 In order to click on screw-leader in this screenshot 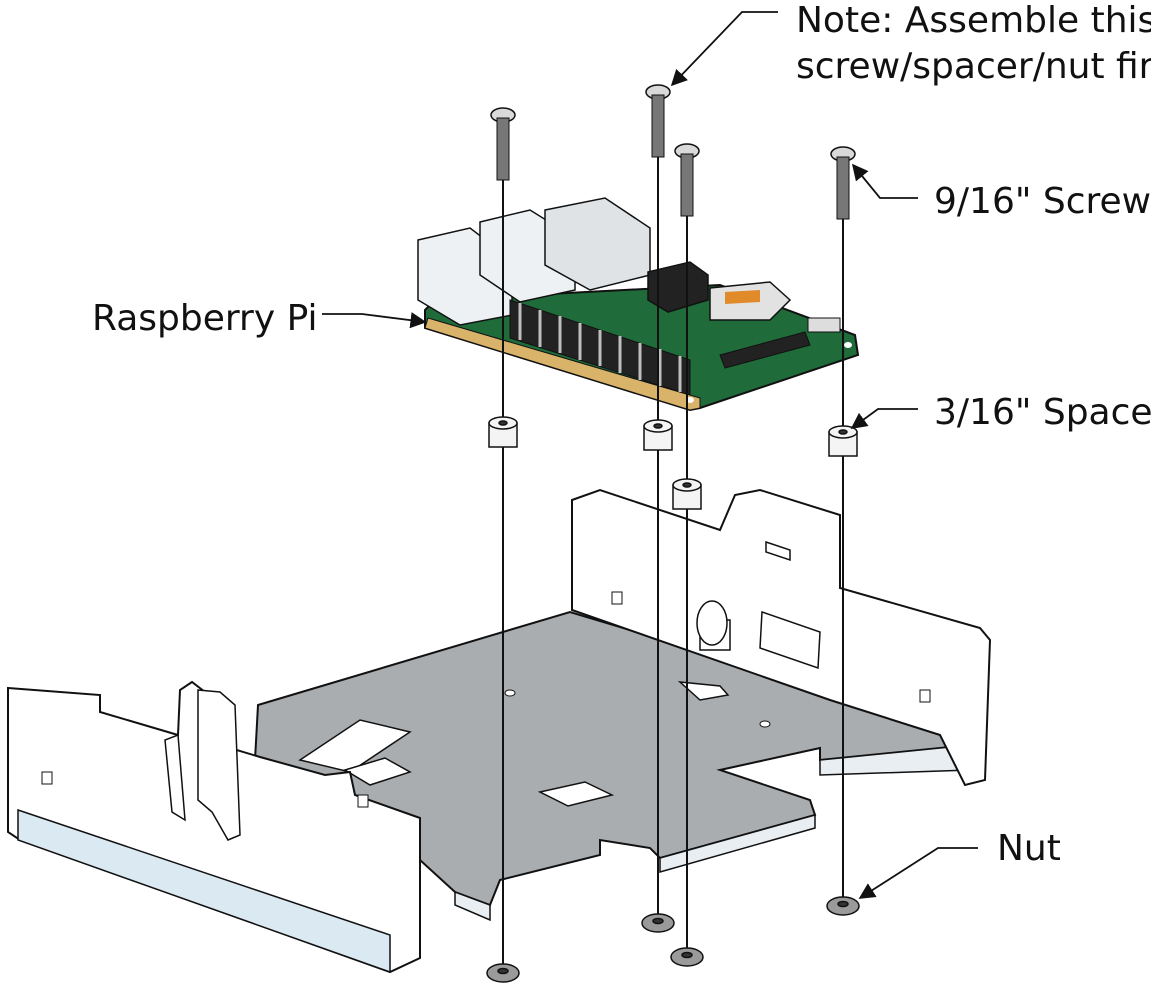, I will do `click(884, 181)`.